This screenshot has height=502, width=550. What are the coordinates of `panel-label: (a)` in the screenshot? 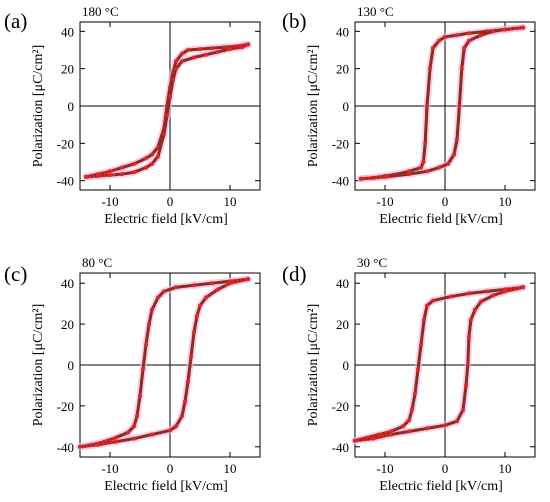 It's located at (15, 21).